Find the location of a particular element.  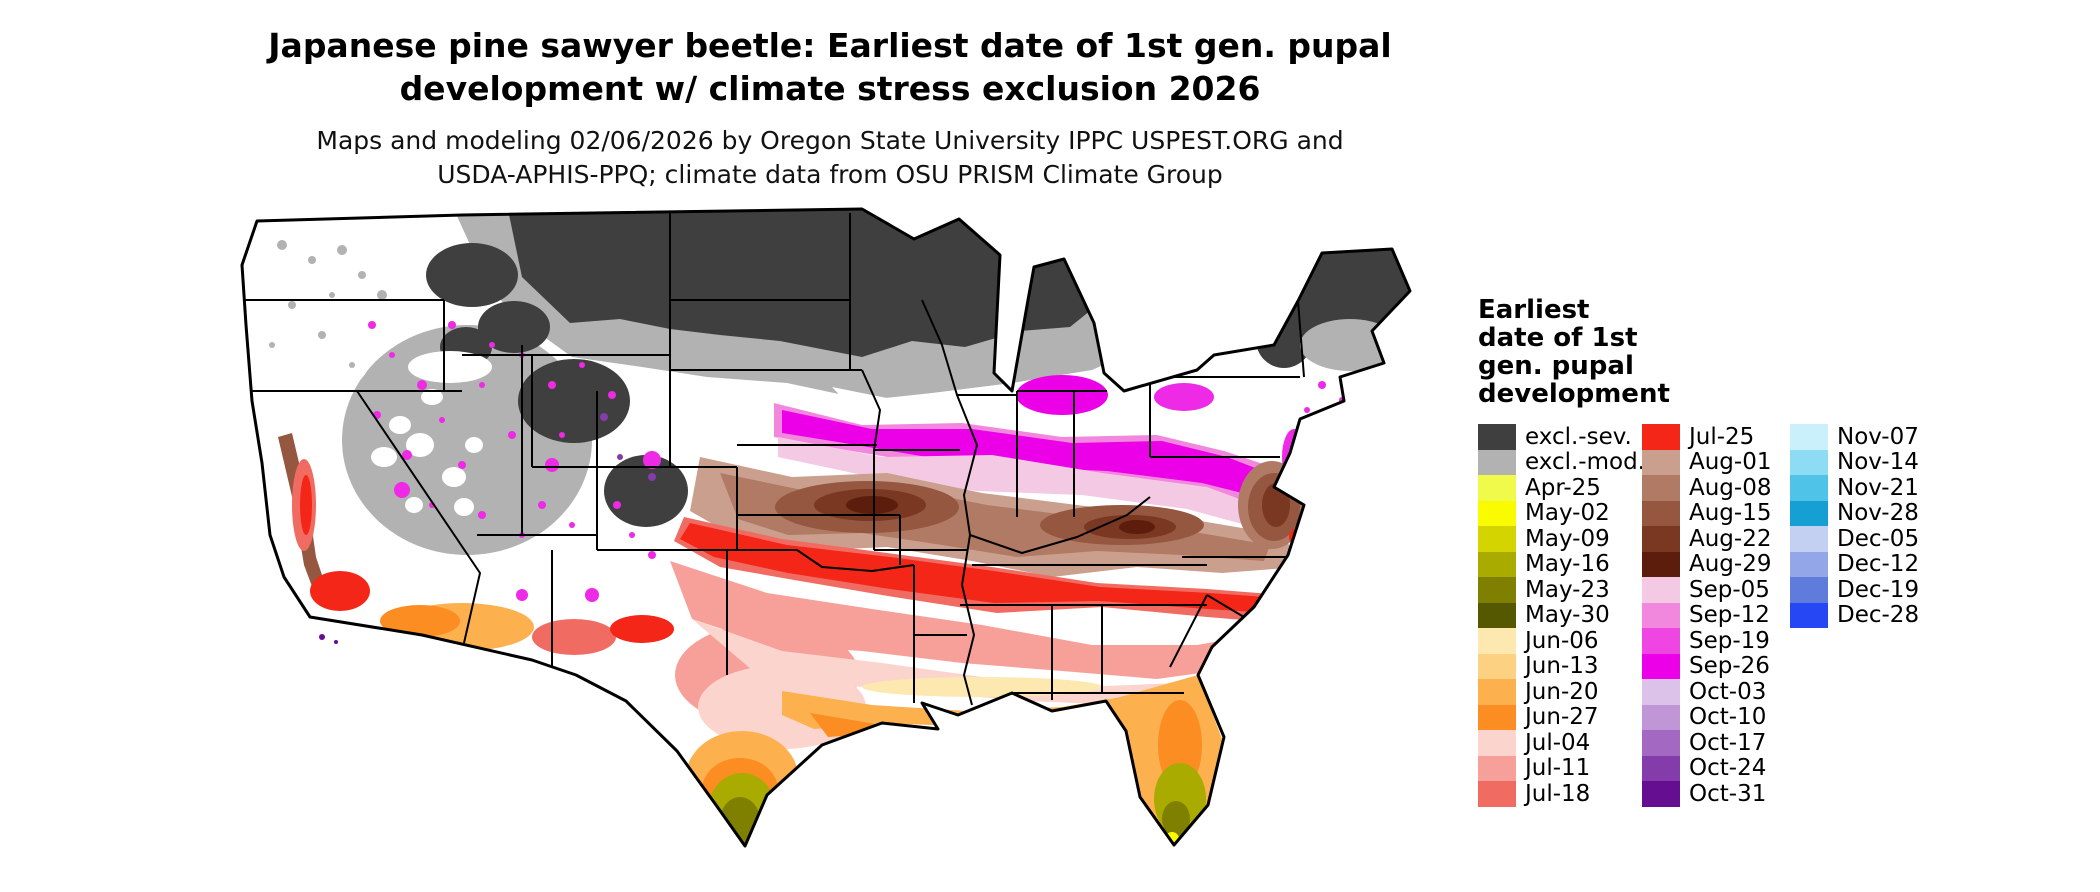

legend-label: Oct-03 is located at coordinates (1728, 691).